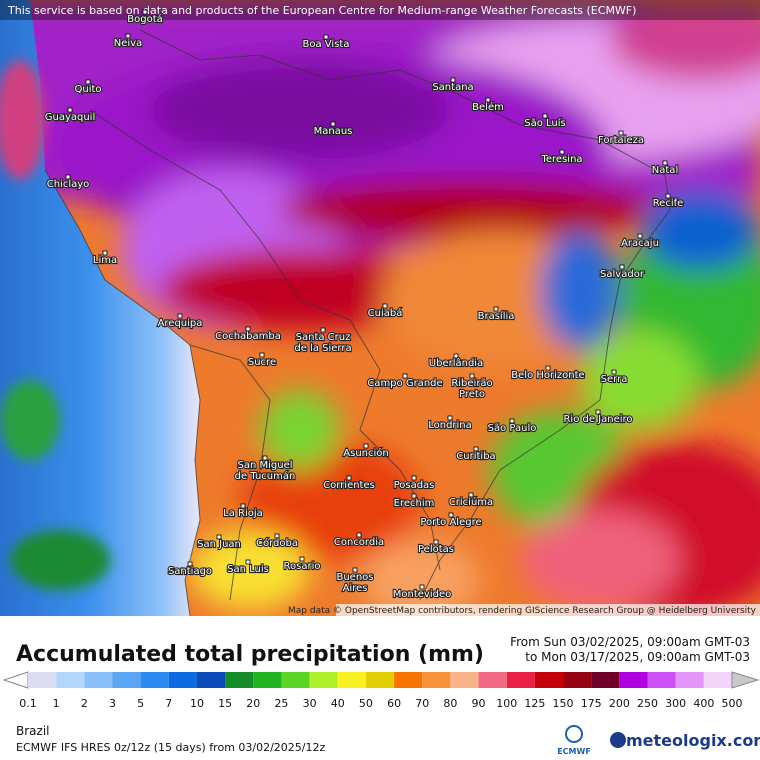 The image size is (760, 760). What do you see at coordinates (574, 734) in the screenshot?
I see `ecmwf-icon` at bounding box center [574, 734].